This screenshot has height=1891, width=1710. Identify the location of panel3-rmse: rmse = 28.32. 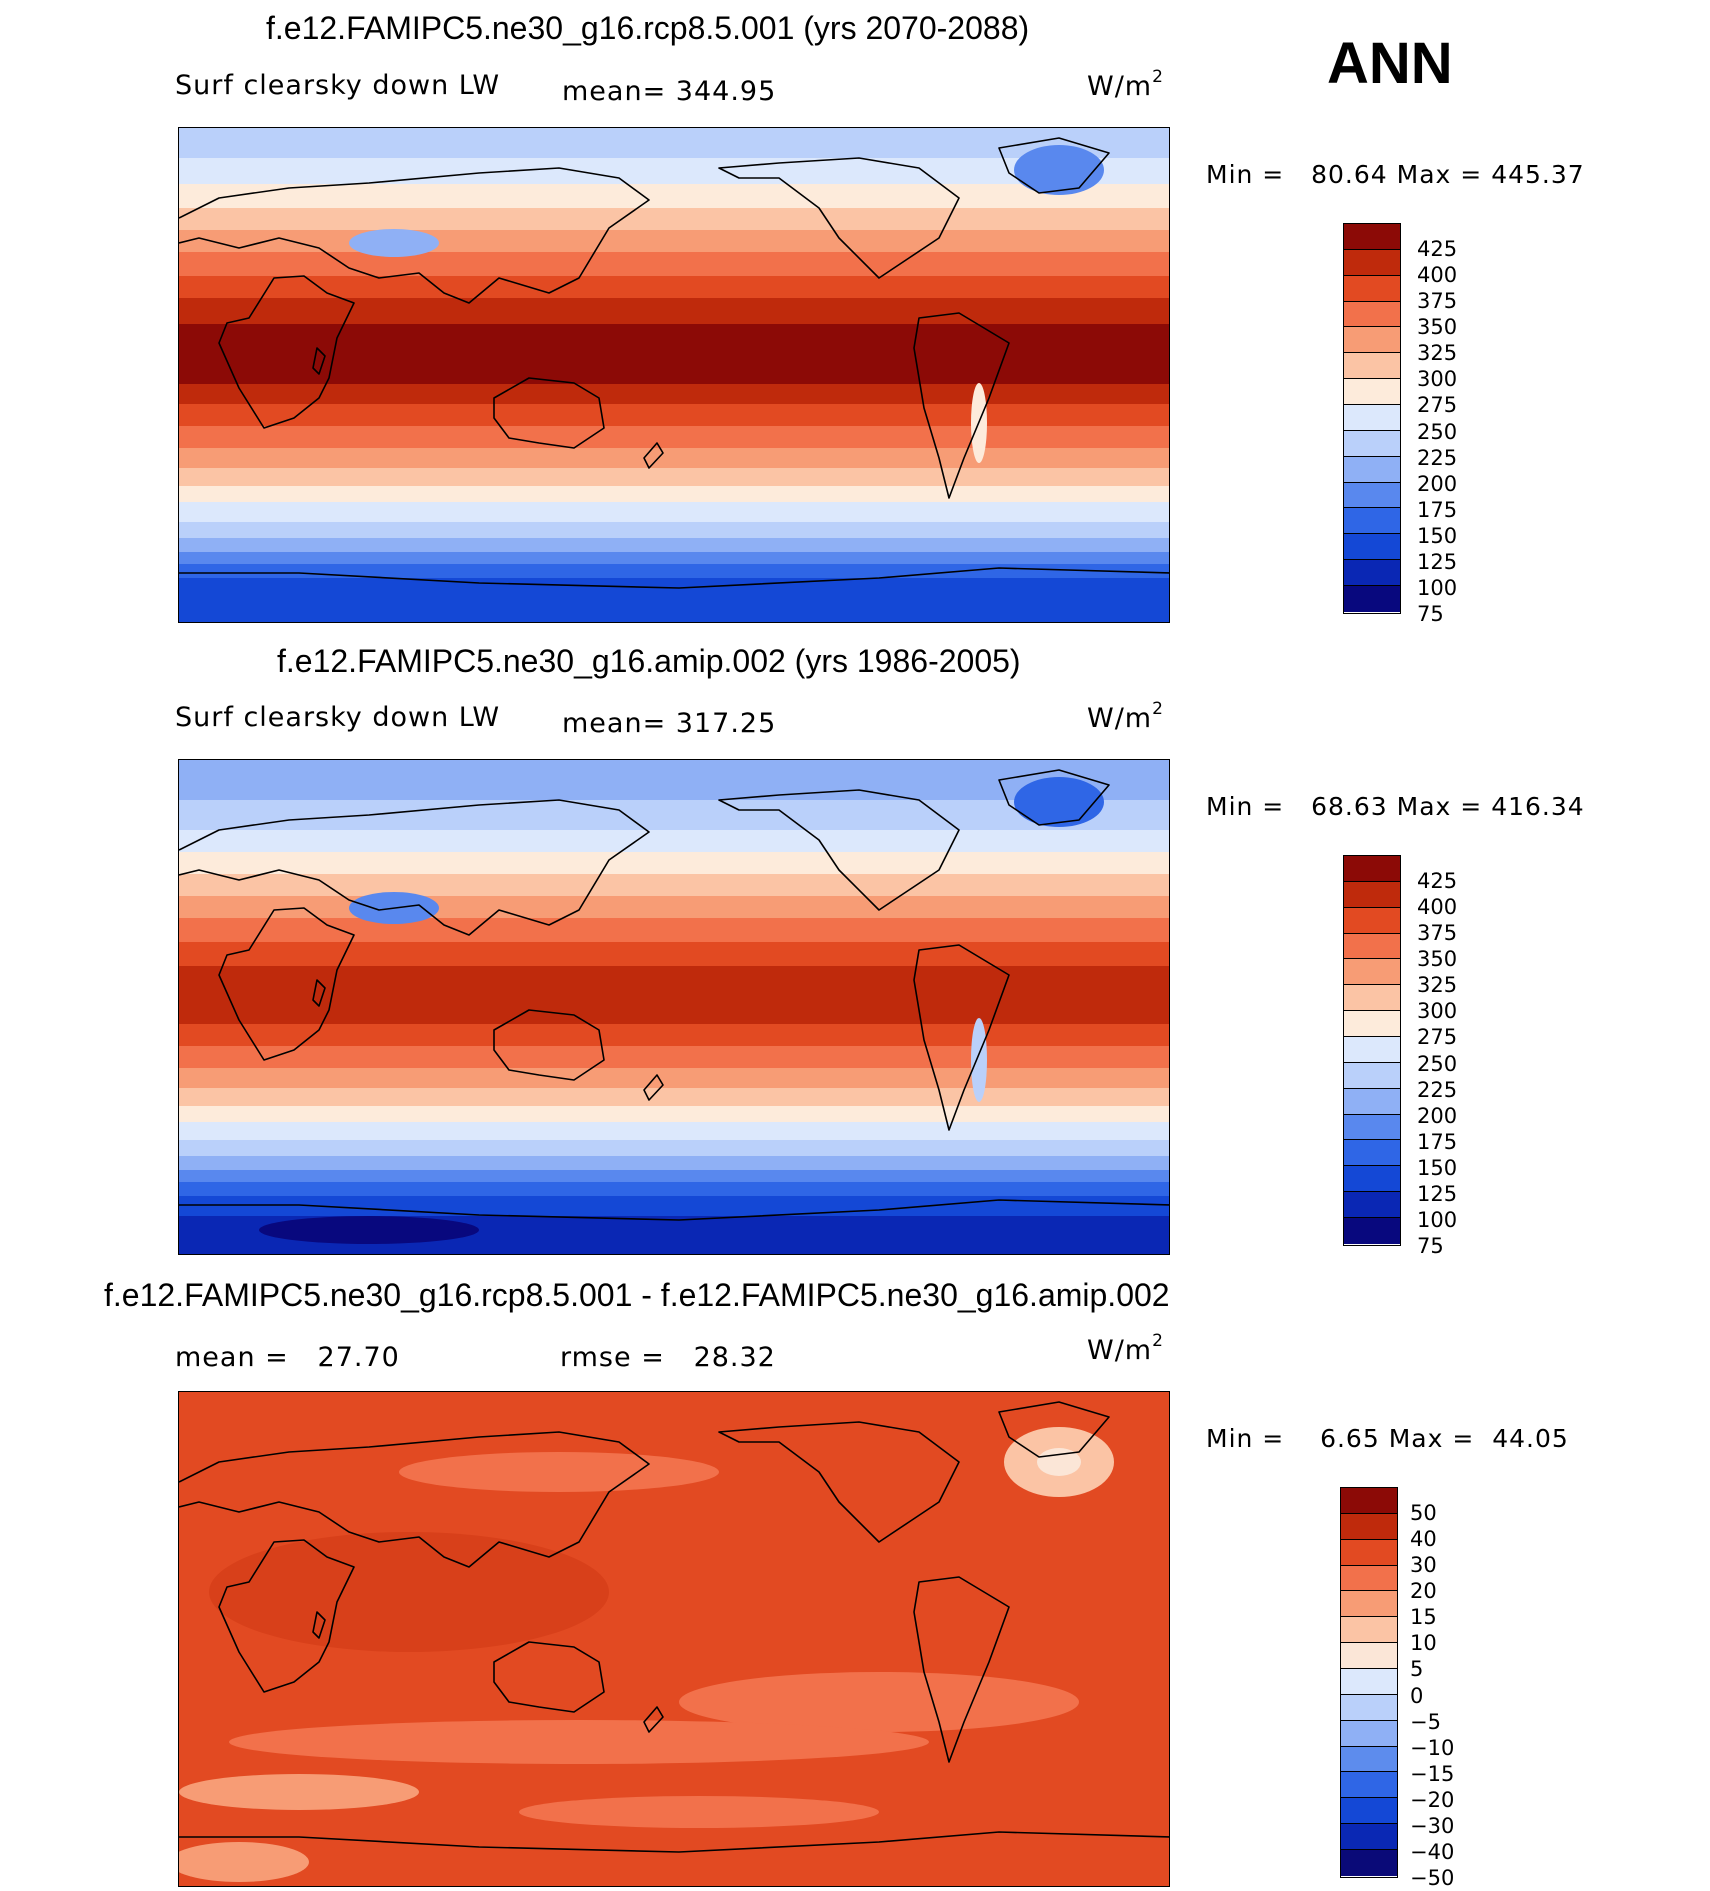
(668, 1357).